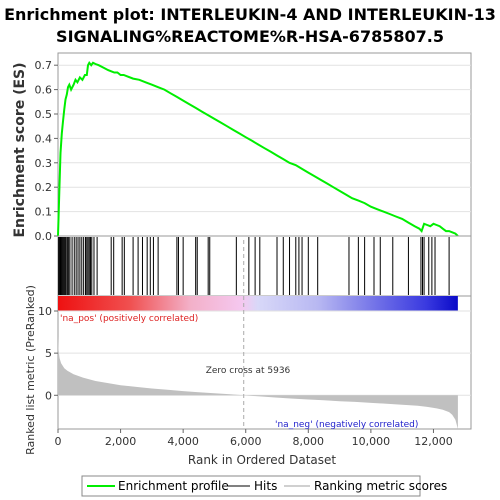 This screenshot has height=500, width=500. I want to click on metric-y-tick-label: 5, so click(48, 353).